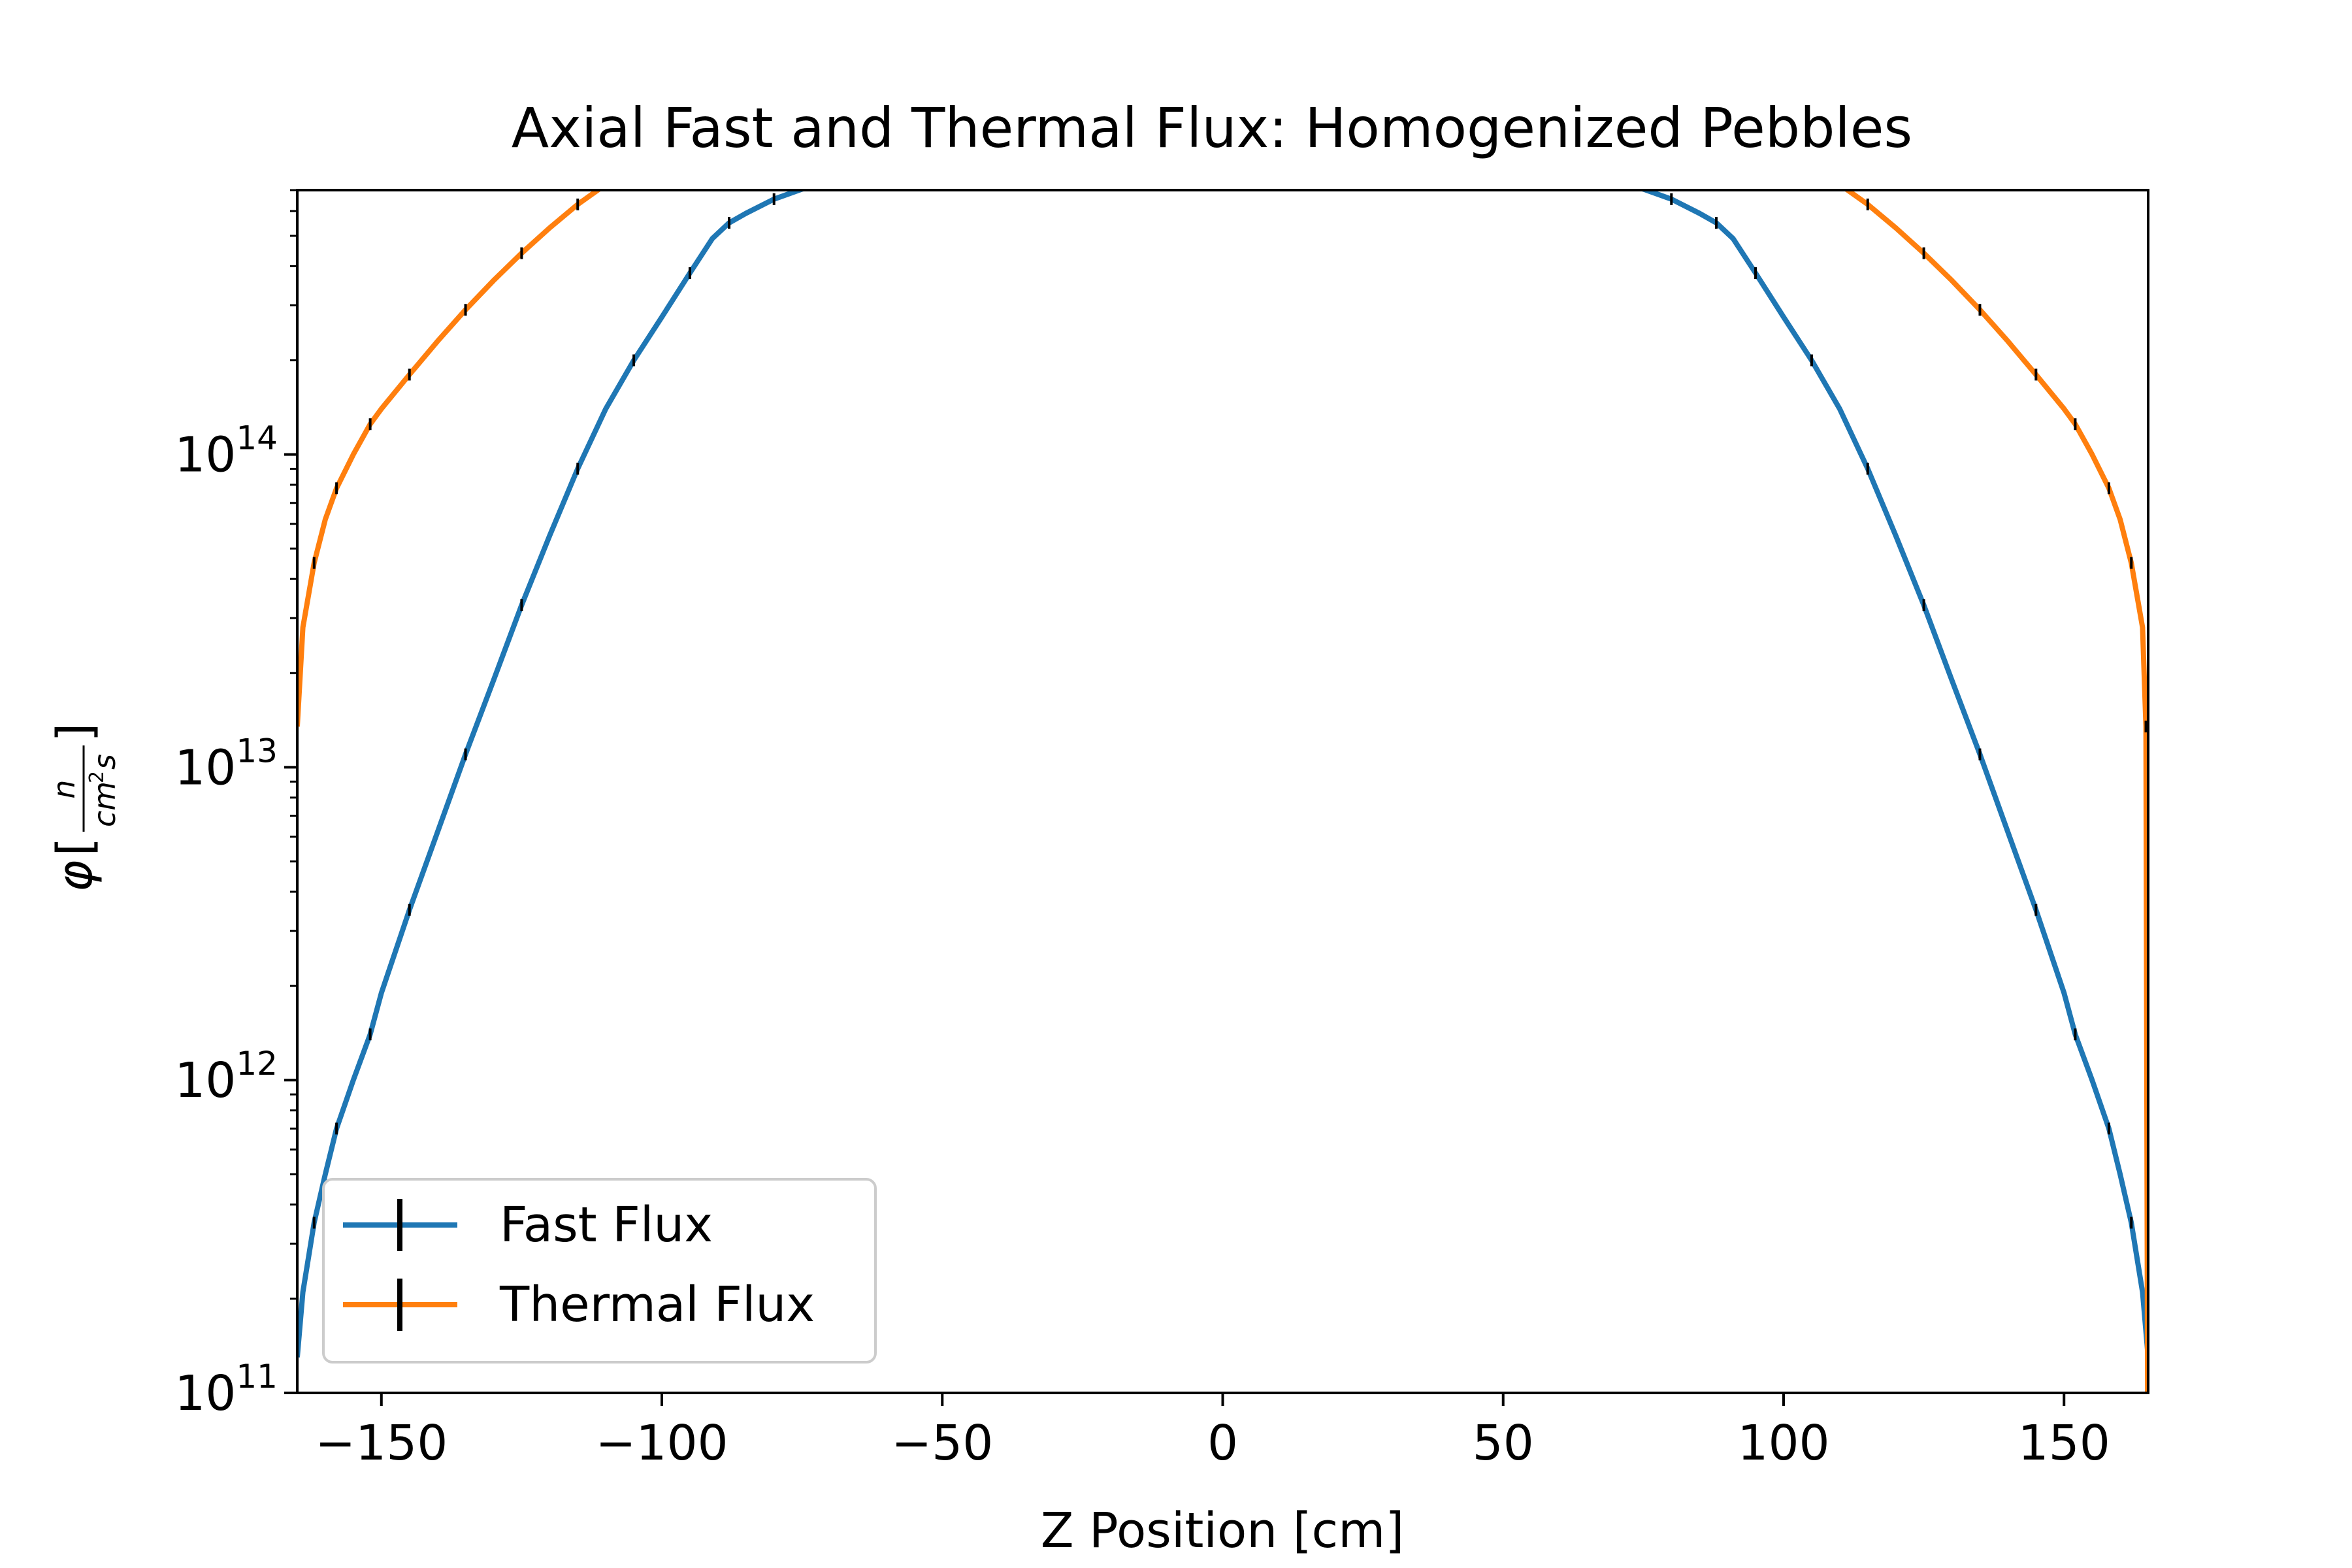 The image size is (2352, 1568). What do you see at coordinates (381, 1443) in the screenshot?
I see `x-tick-label: −150` at bounding box center [381, 1443].